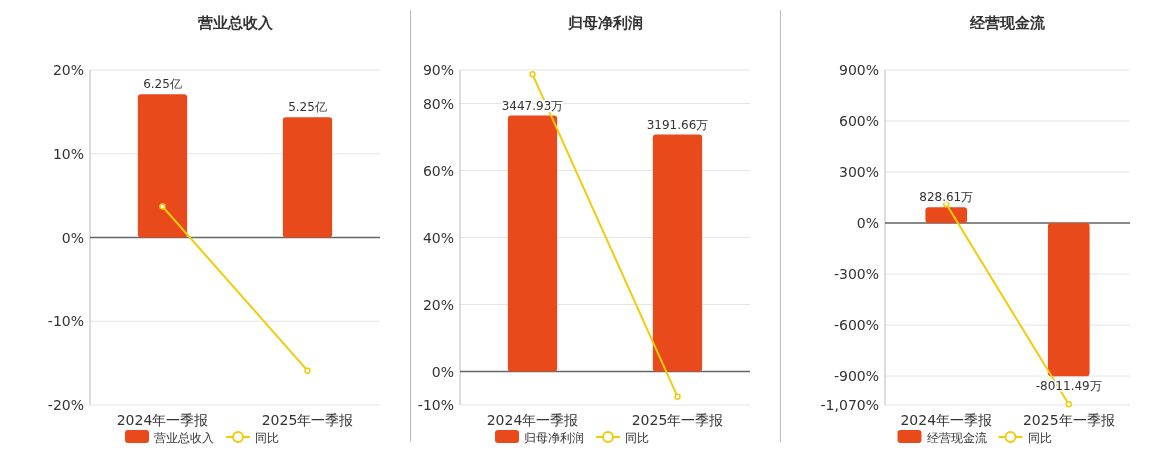 The image size is (1160, 450). What do you see at coordinates (438, 70) in the screenshot?
I see `y-tick-label: 90%` at bounding box center [438, 70].